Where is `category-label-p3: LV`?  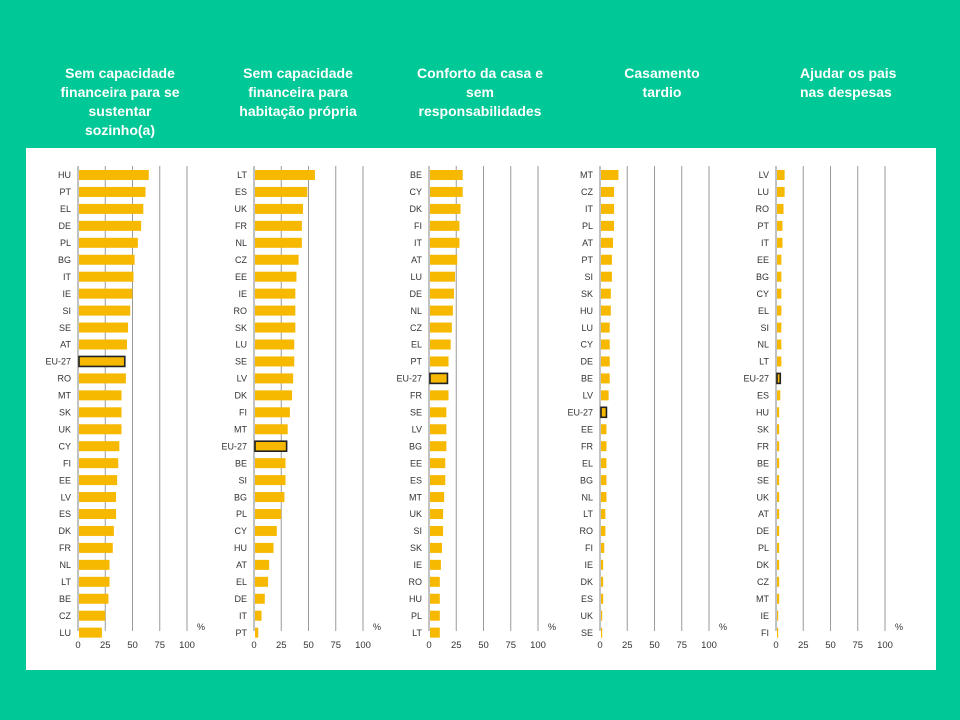
category-label-p3: LV is located at coordinates (417, 429).